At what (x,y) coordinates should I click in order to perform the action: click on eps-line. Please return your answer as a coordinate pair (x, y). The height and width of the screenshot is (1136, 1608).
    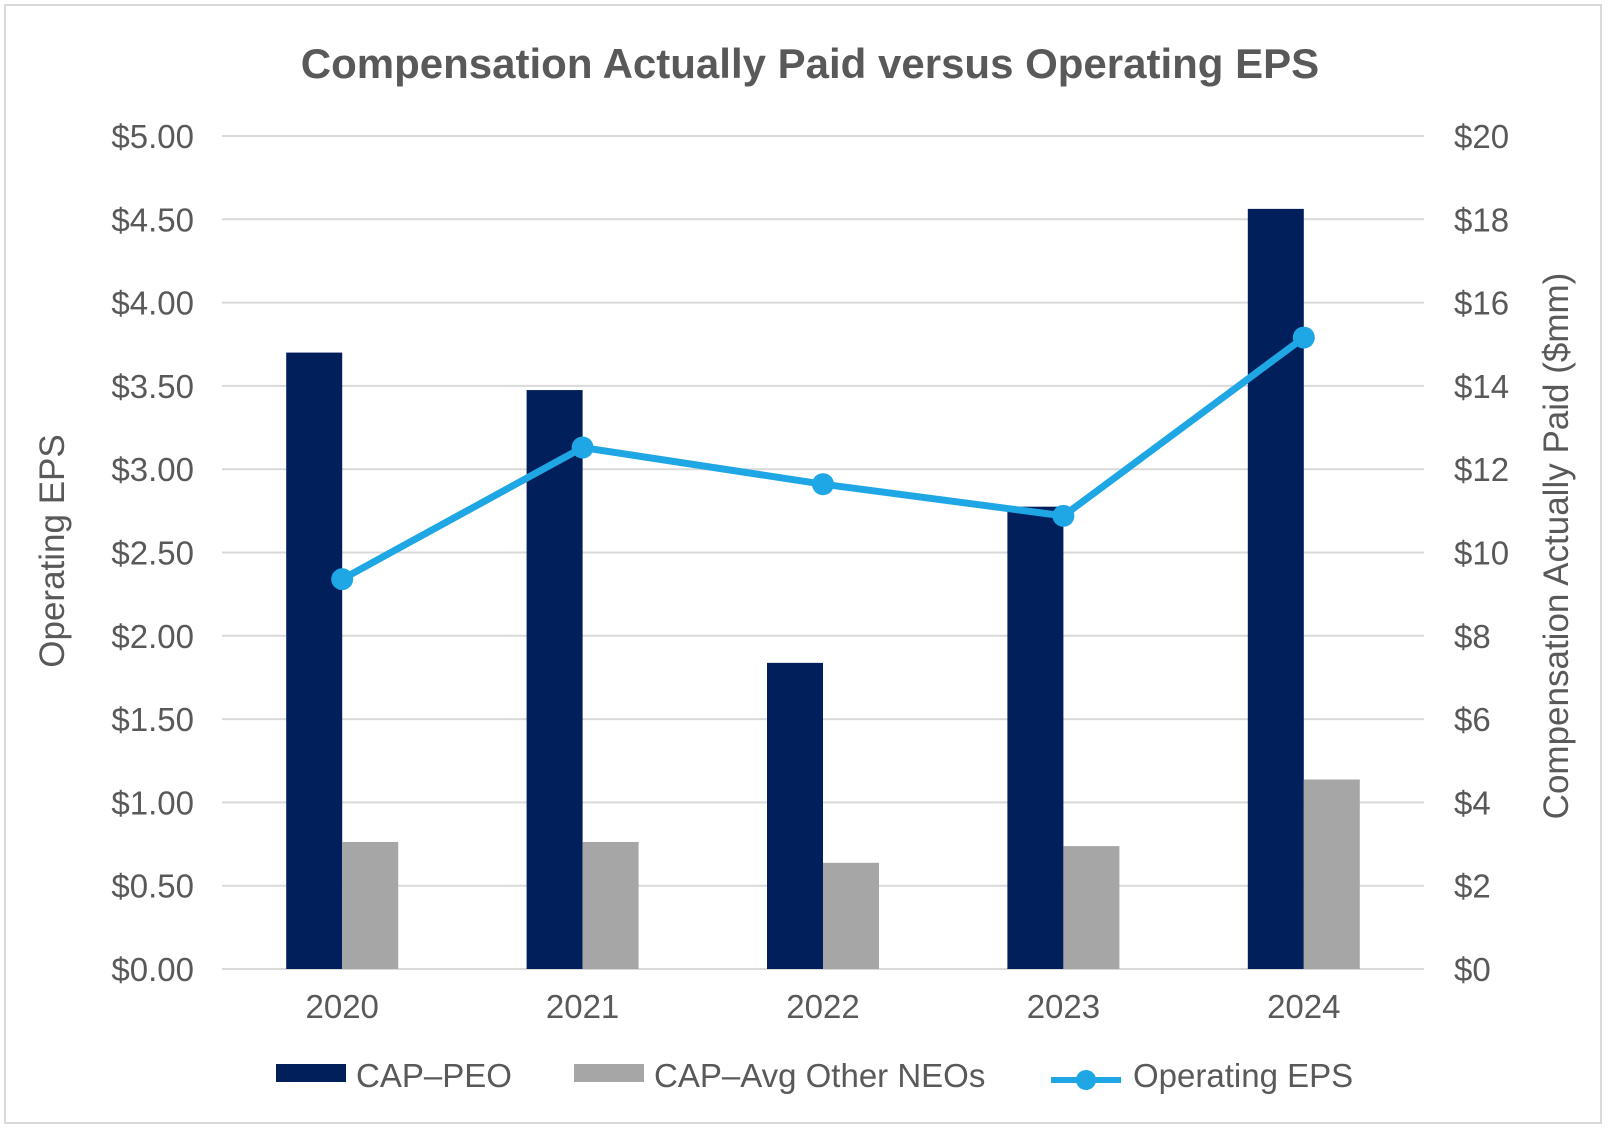
    Looking at the image, I should click on (823, 458).